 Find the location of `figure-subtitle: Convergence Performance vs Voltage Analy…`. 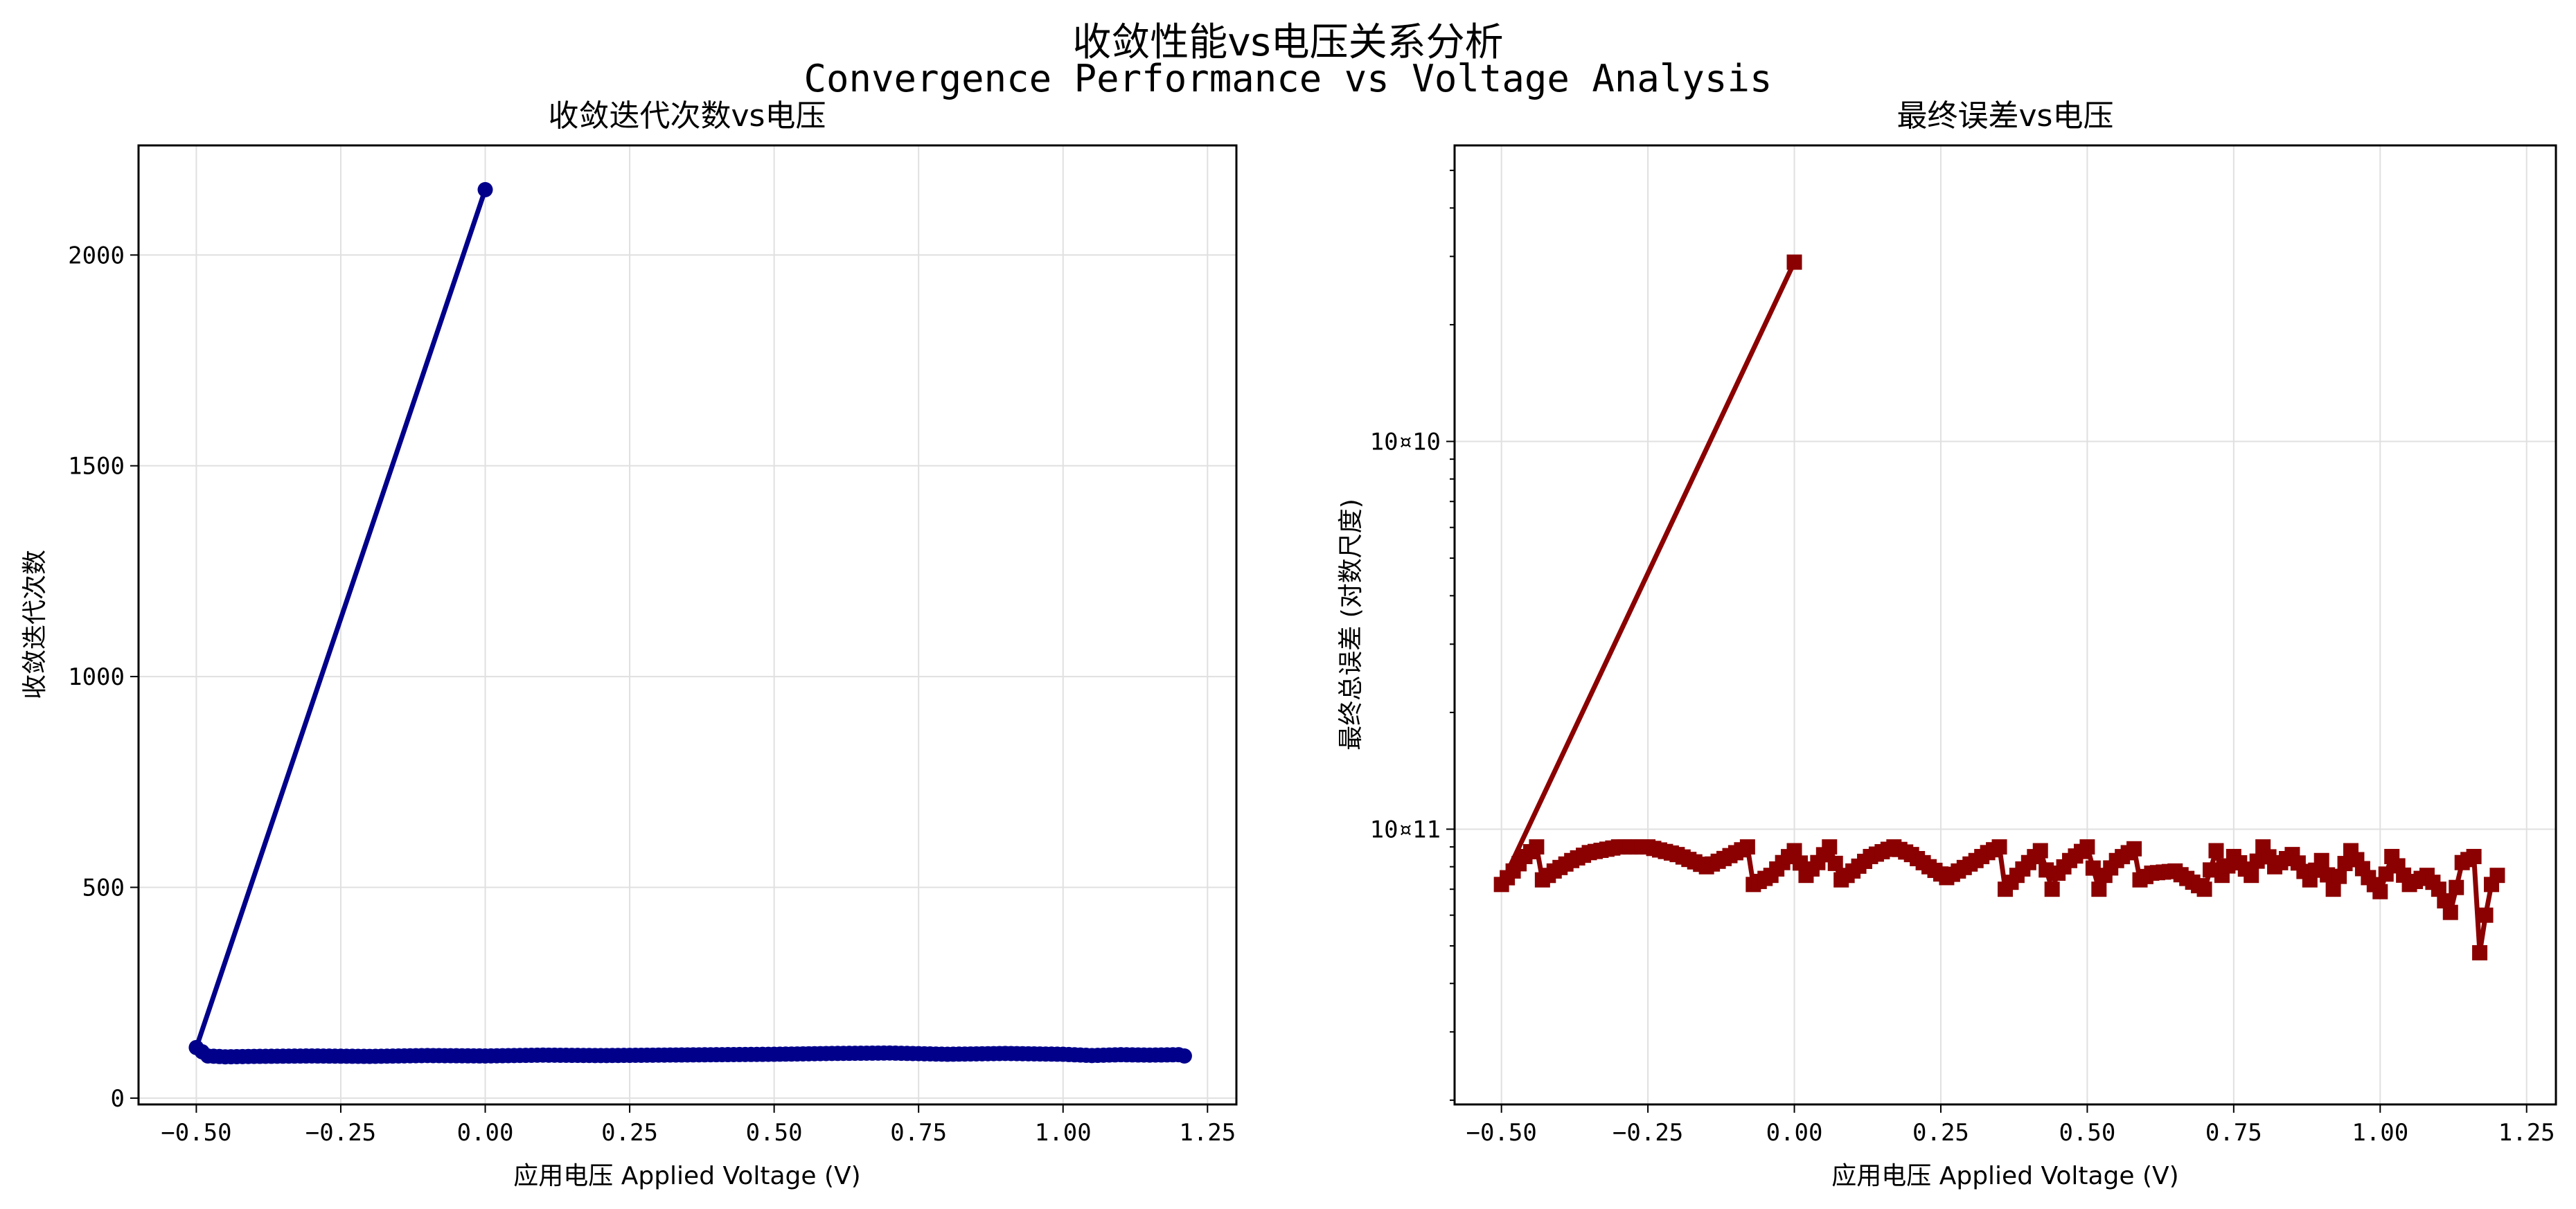

figure-subtitle: Convergence Performance vs Voltage Analy… is located at coordinates (1288, 78).